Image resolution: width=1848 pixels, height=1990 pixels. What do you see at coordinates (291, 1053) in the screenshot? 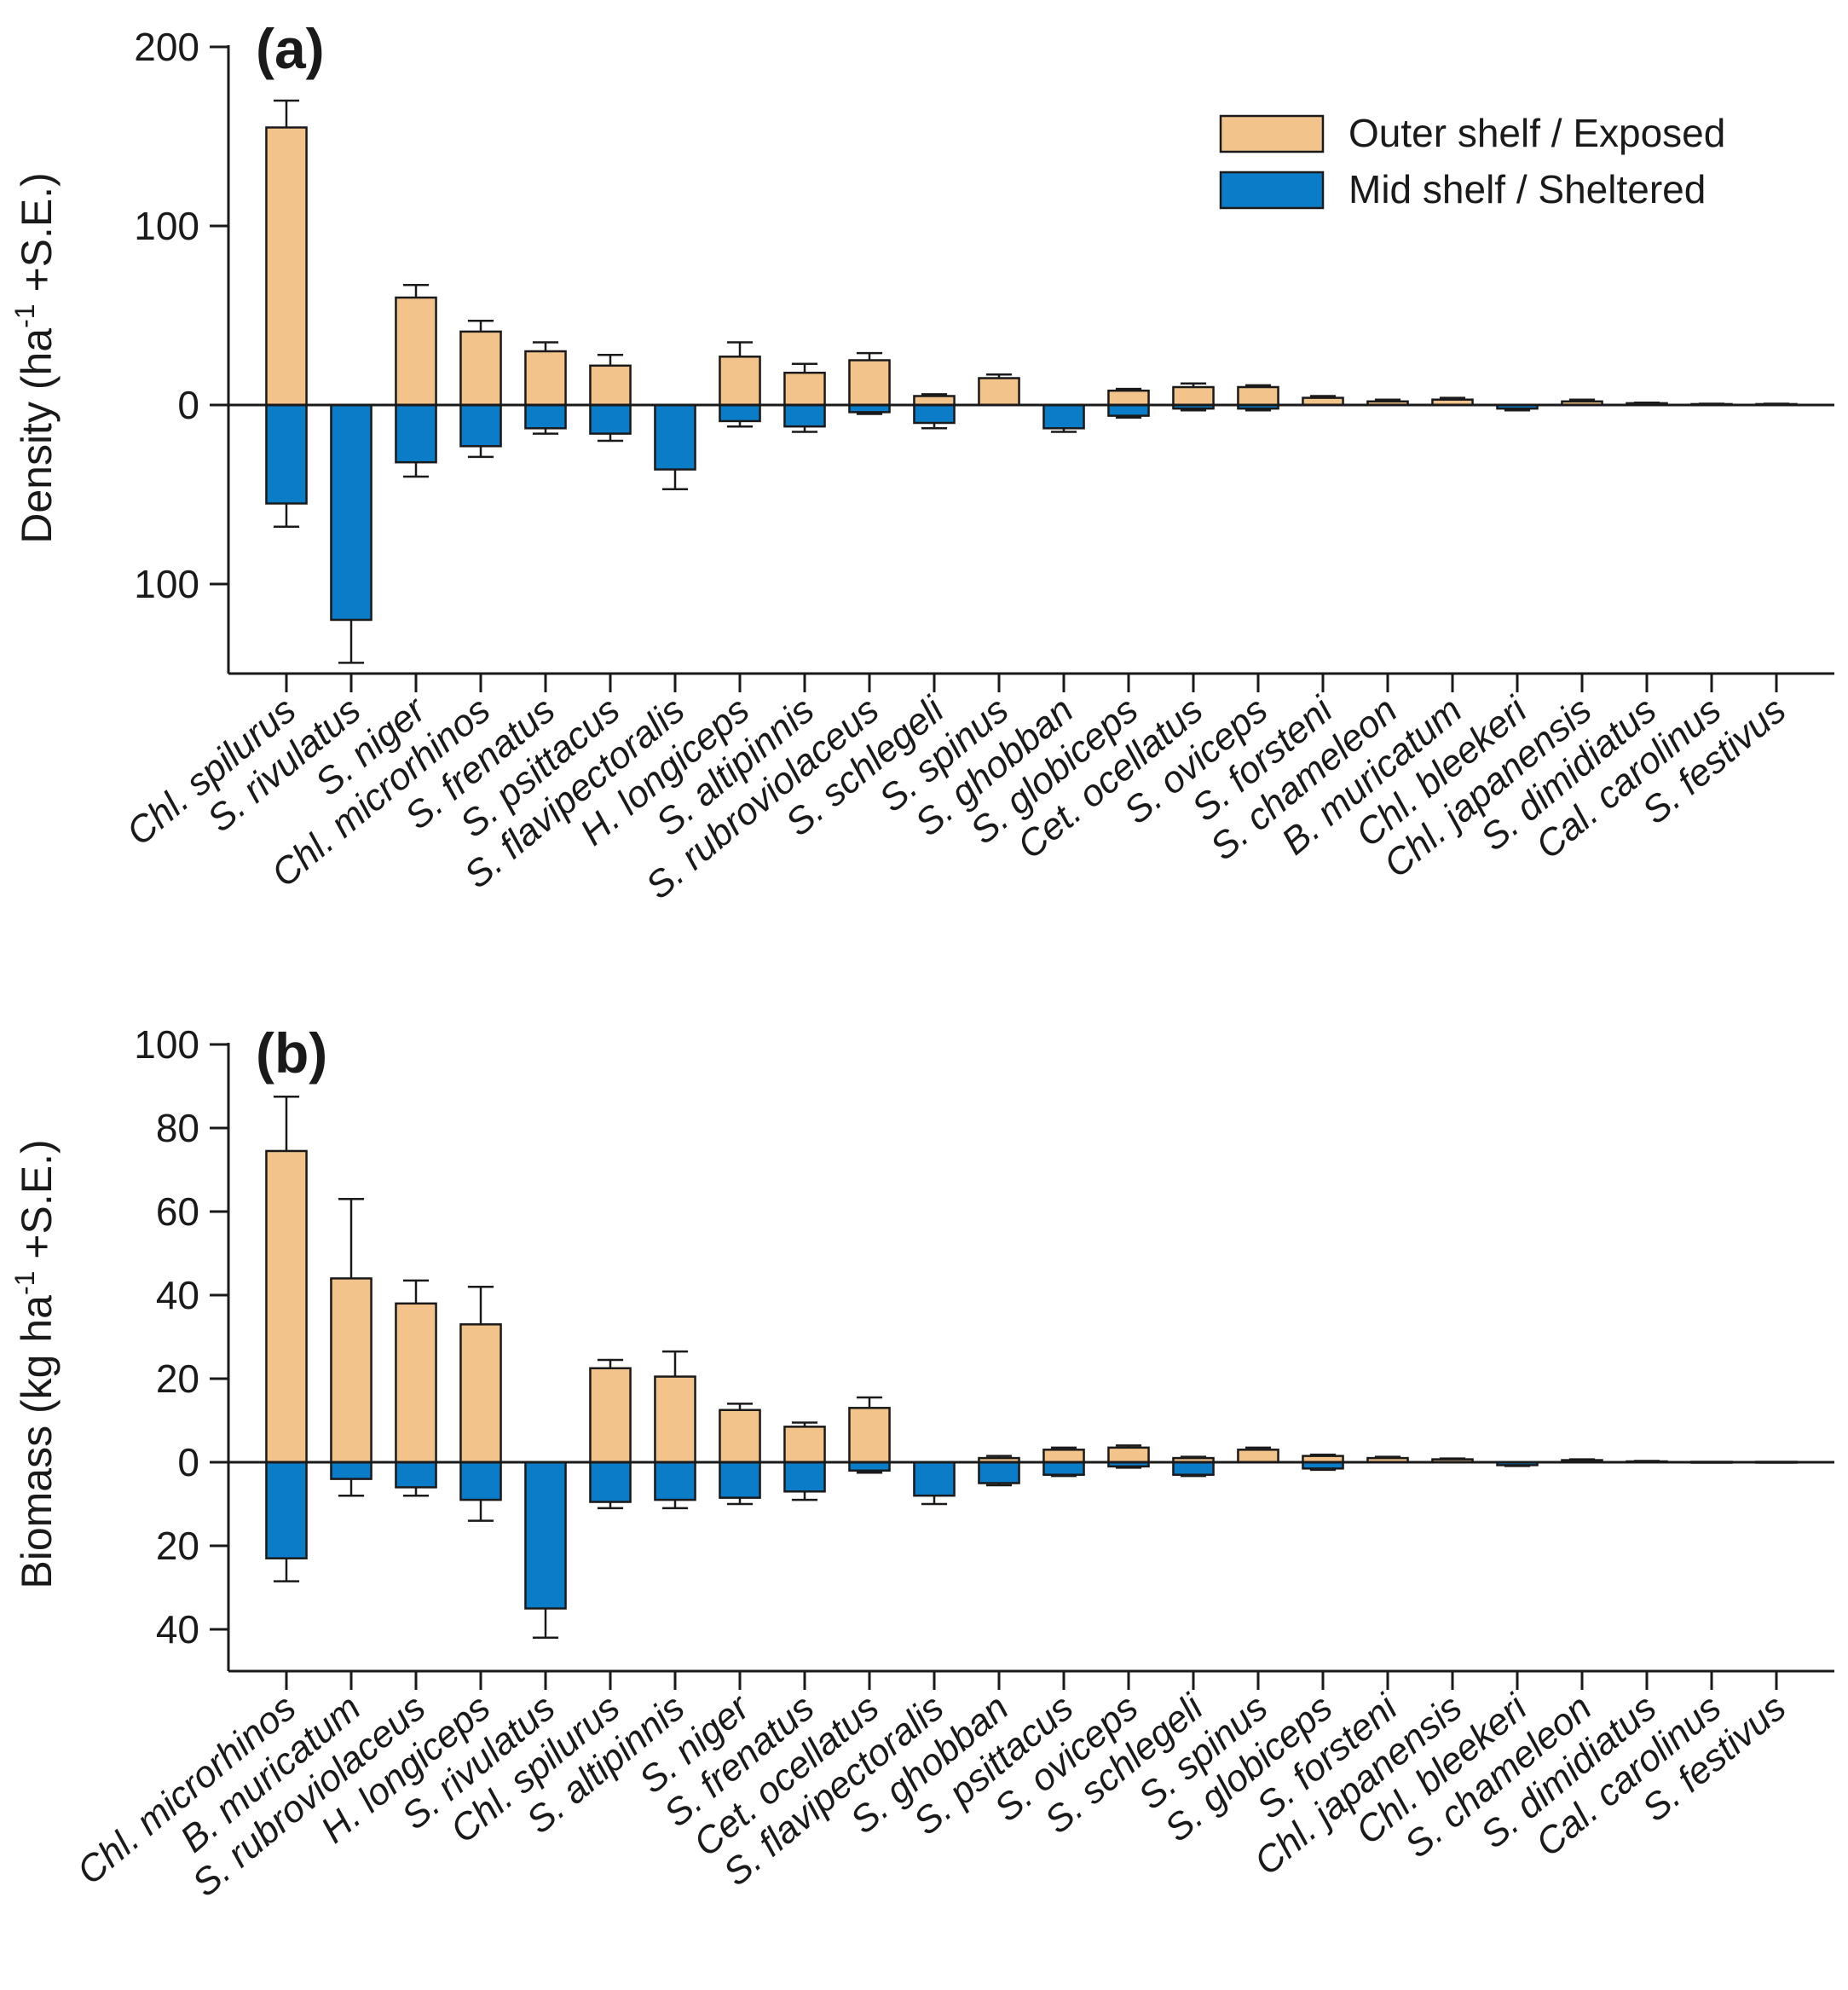
I see `panel-b-label: (b)` at bounding box center [291, 1053].